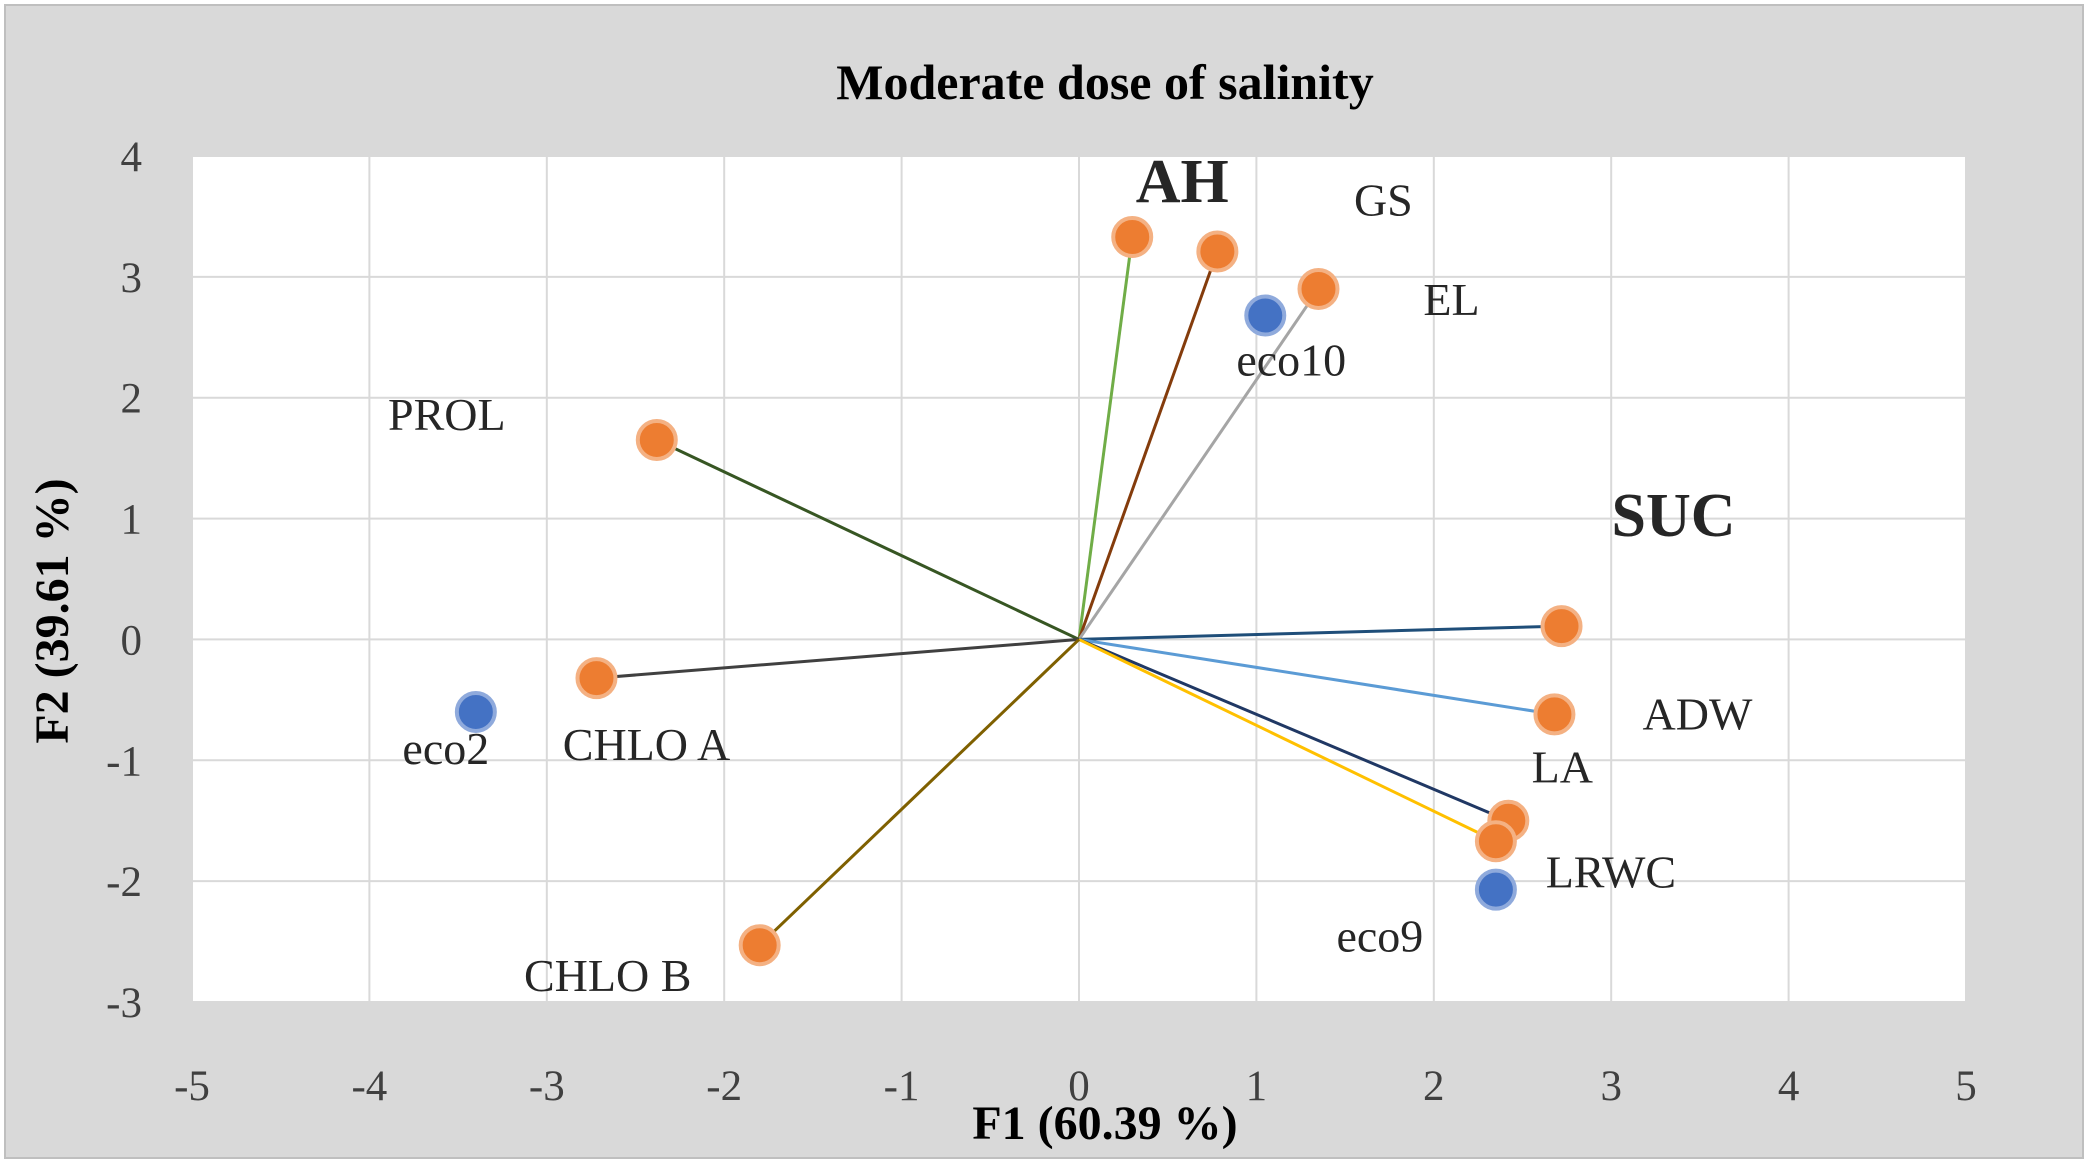 Image resolution: width=2091 pixels, height=1165 pixels. I want to click on variable-label: CHLO B, so click(607, 975).